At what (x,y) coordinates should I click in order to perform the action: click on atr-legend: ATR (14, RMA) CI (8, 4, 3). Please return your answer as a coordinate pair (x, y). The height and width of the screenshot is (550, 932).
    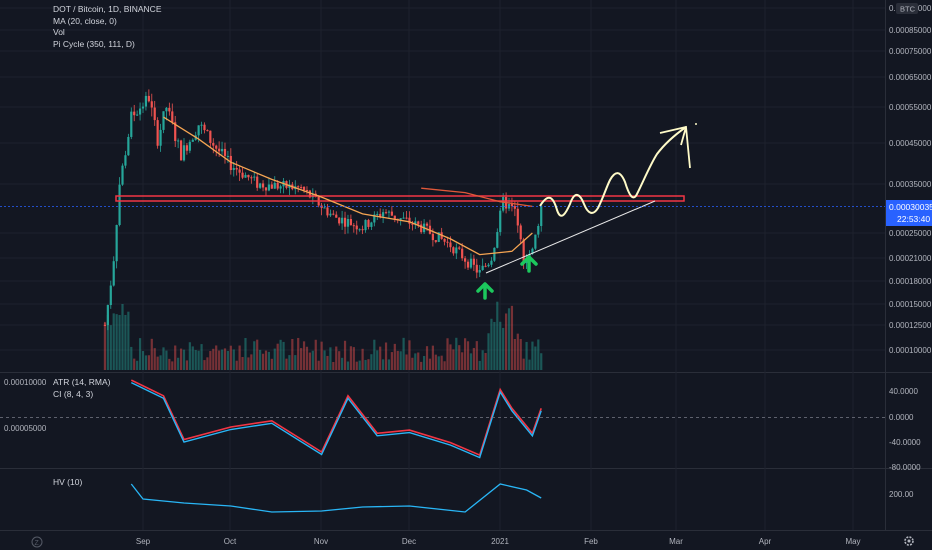
    Looking at the image, I should click on (81, 388).